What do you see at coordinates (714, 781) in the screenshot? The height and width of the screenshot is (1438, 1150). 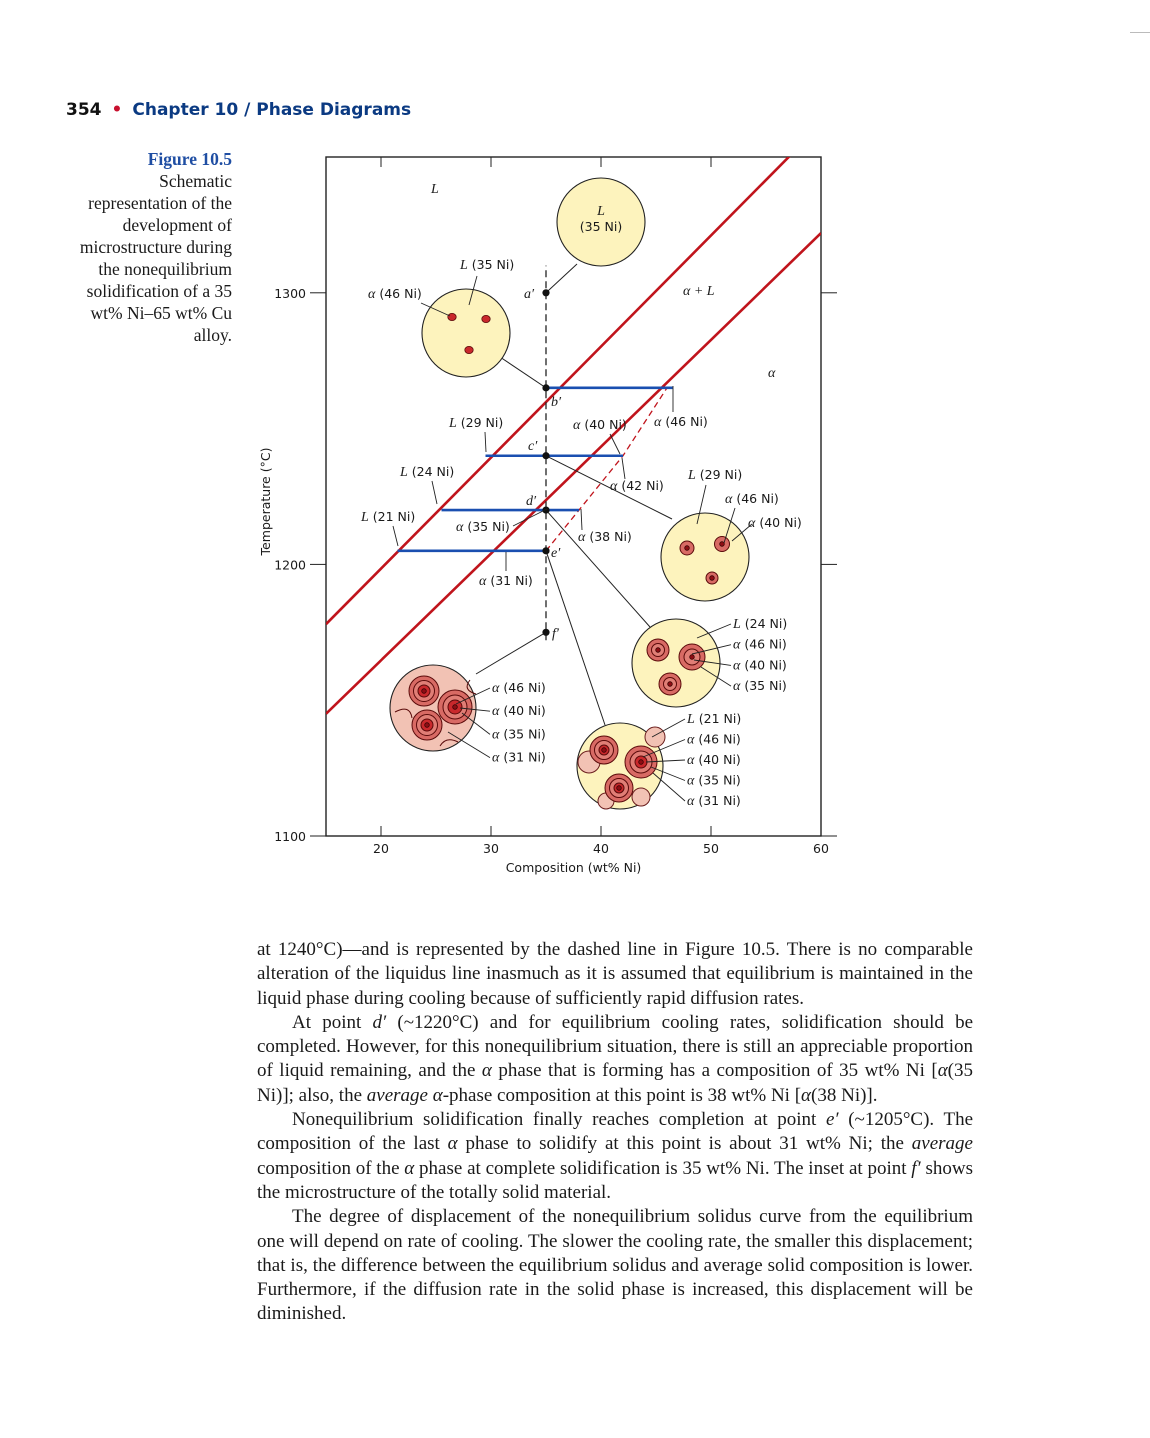 I see `inset-e-label-4: α (35 Ni)` at bounding box center [714, 781].